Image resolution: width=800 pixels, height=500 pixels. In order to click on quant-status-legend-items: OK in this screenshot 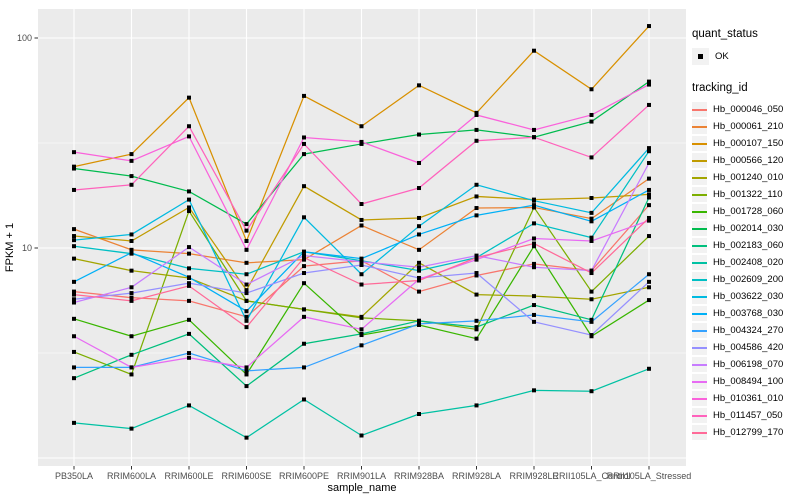, I will do `click(745, 56)`.